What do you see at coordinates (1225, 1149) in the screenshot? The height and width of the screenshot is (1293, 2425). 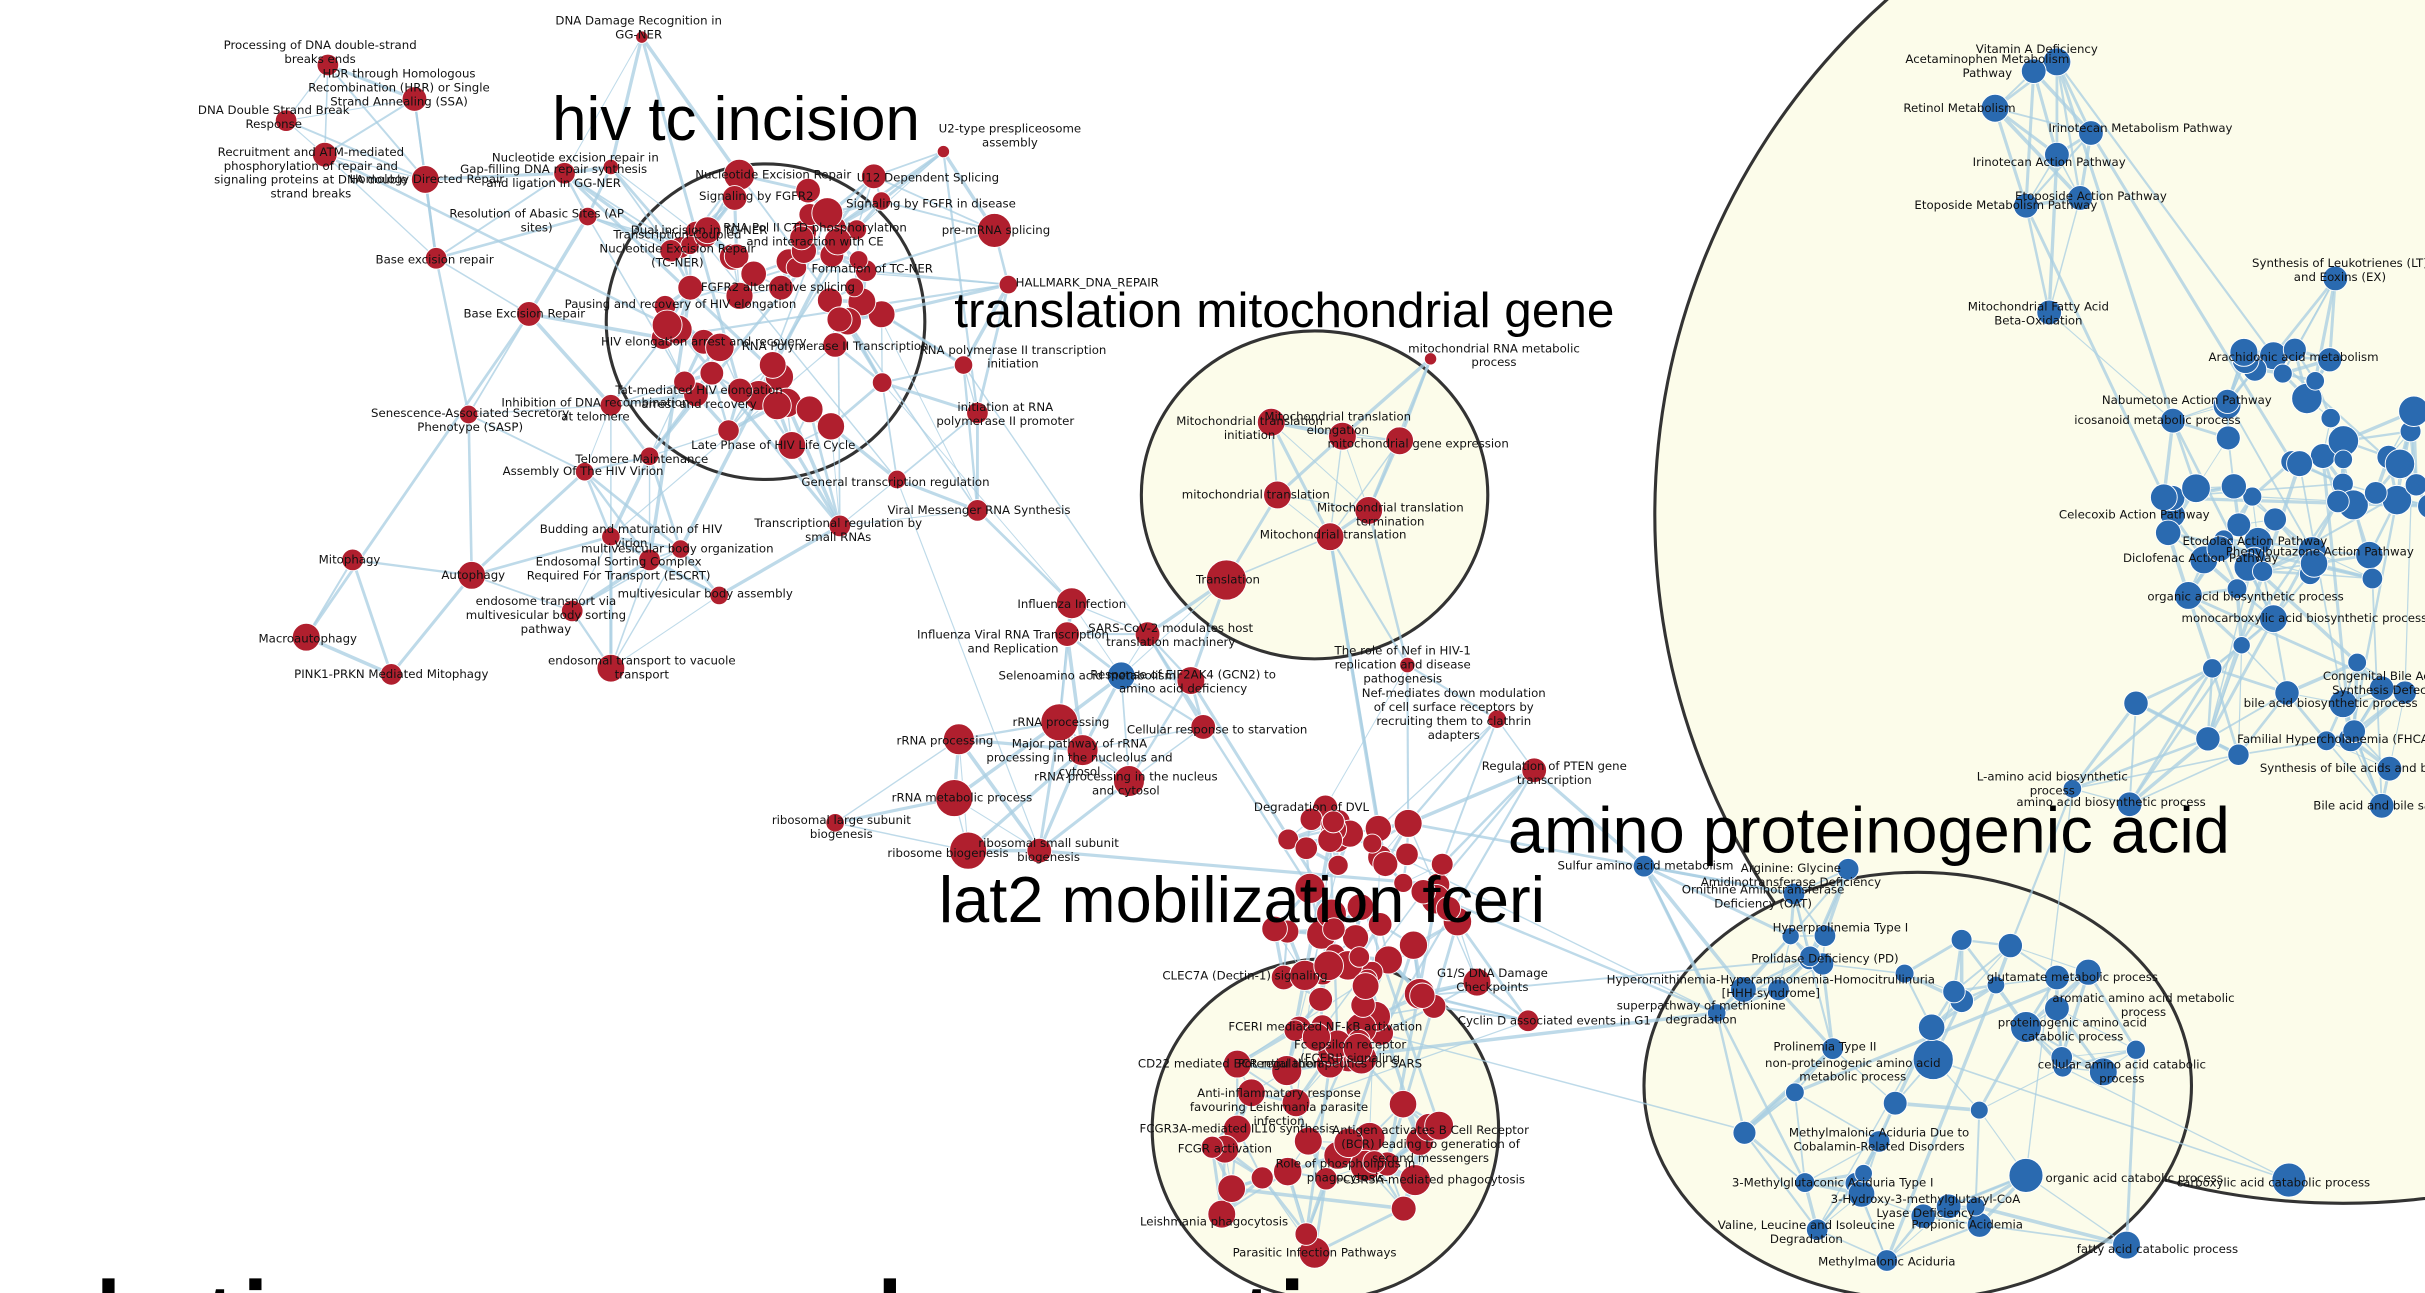 I see `node-label: FCGR activation` at bounding box center [1225, 1149].